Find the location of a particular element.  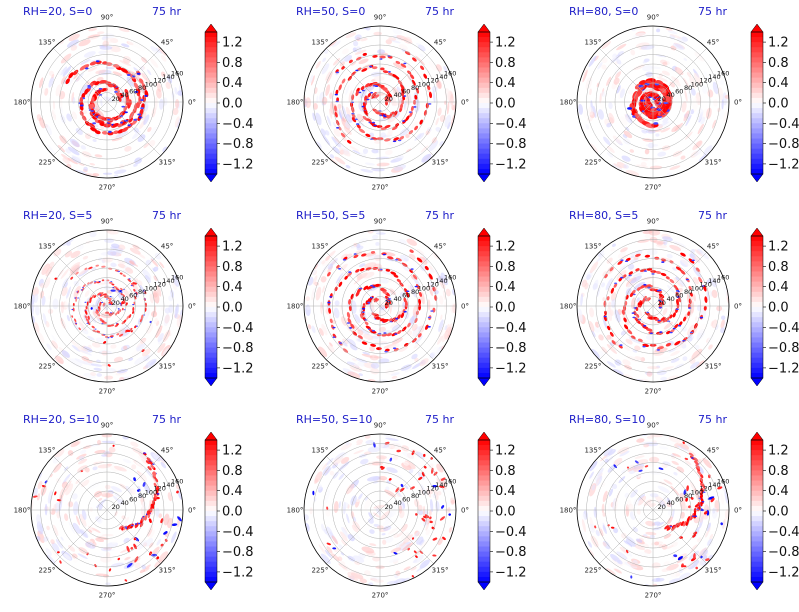

angular-tick-label: 315° is located at coordinates (167, 571).